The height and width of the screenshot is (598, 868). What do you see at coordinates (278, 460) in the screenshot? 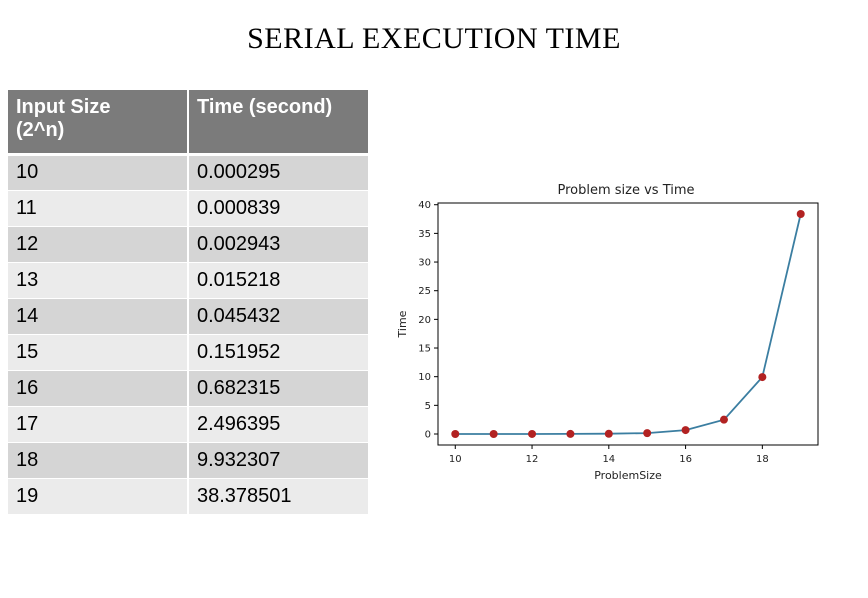
I see `cell-time: 9.932307` at bounding box center [278, 460].